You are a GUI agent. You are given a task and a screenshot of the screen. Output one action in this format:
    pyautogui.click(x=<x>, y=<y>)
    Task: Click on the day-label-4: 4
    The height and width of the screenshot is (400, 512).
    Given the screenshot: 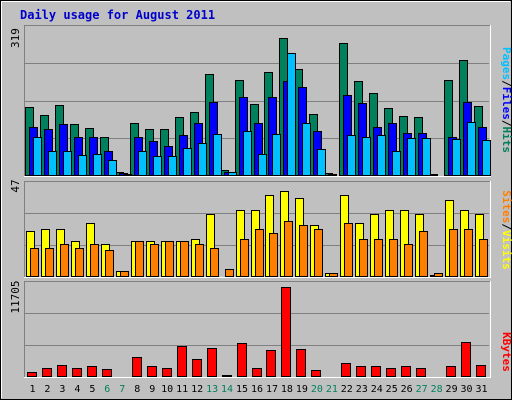 What is the action you would take?
    pyautogui.click(x=77, y=389)
    